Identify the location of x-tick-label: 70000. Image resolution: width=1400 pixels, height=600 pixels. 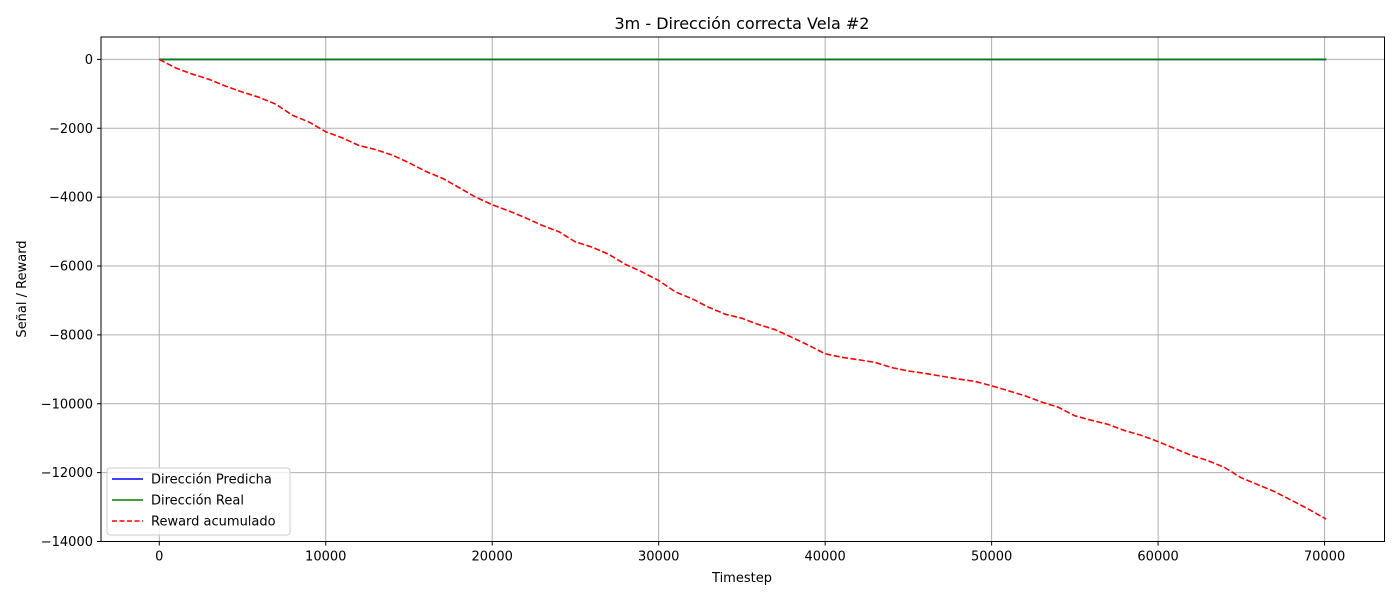
(1324, 557).